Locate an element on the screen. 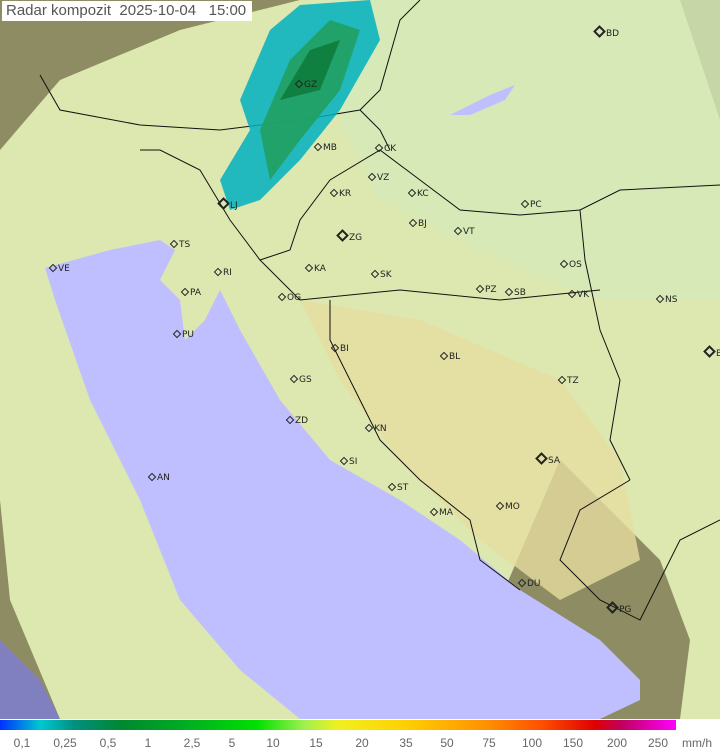 The width and height of the screenshot is (720, 751). city-ka: KA is located at coordinates (315, 268).